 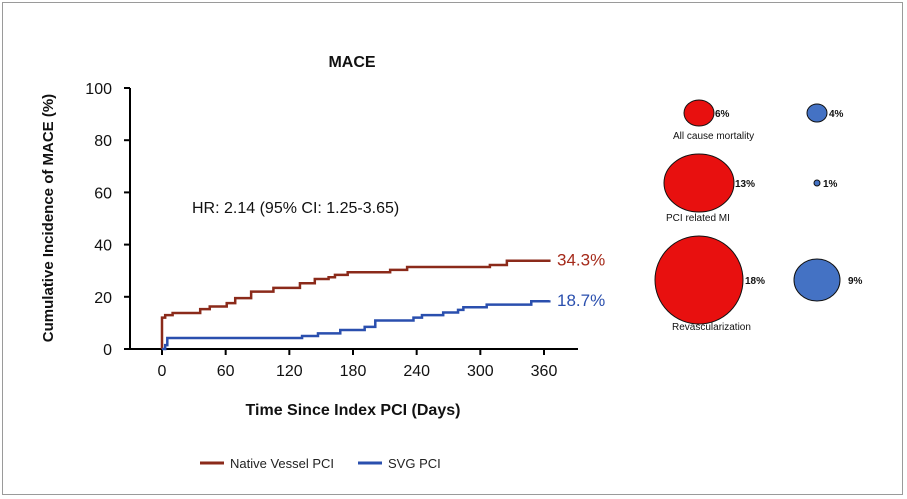 I want to click on x-tick-label: 60, so click(x=226, y=371).